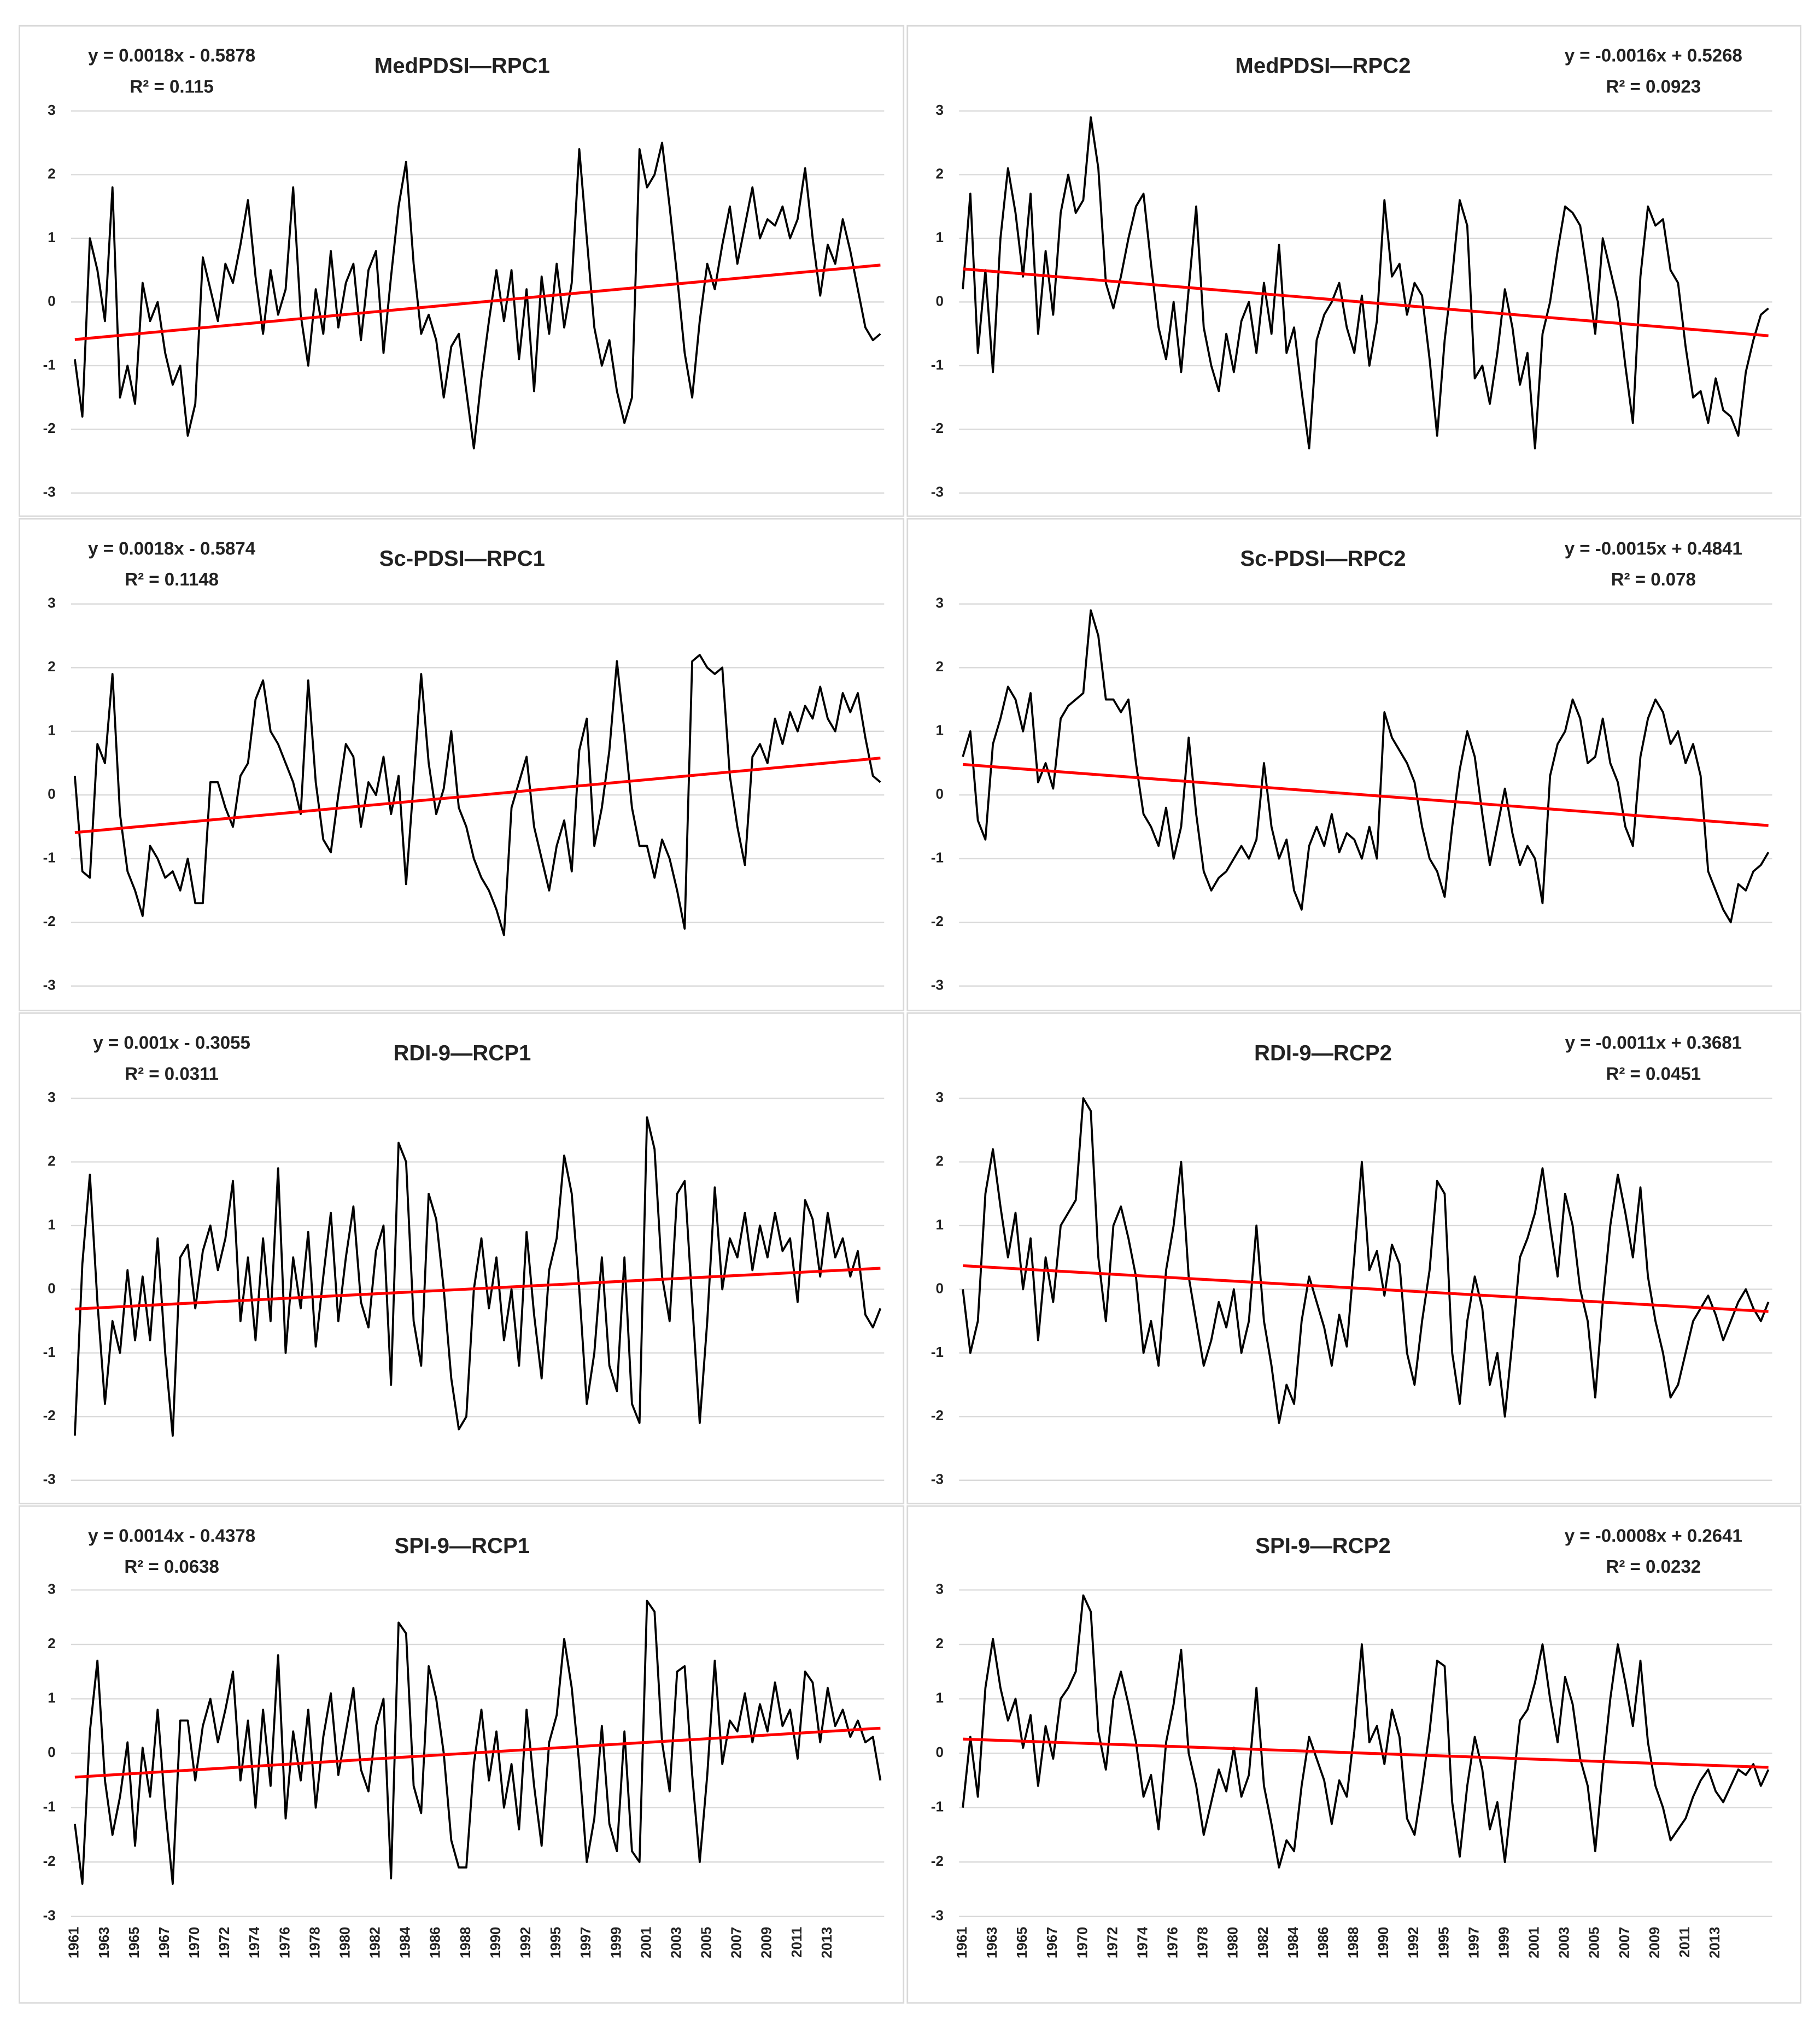 The width and height of the screenshot is (1820, 2021). What do you see at coordinates (224, 1943) in the screenshot?
I see `x-tick-label: 1972` at bounding box center [224, 1943].